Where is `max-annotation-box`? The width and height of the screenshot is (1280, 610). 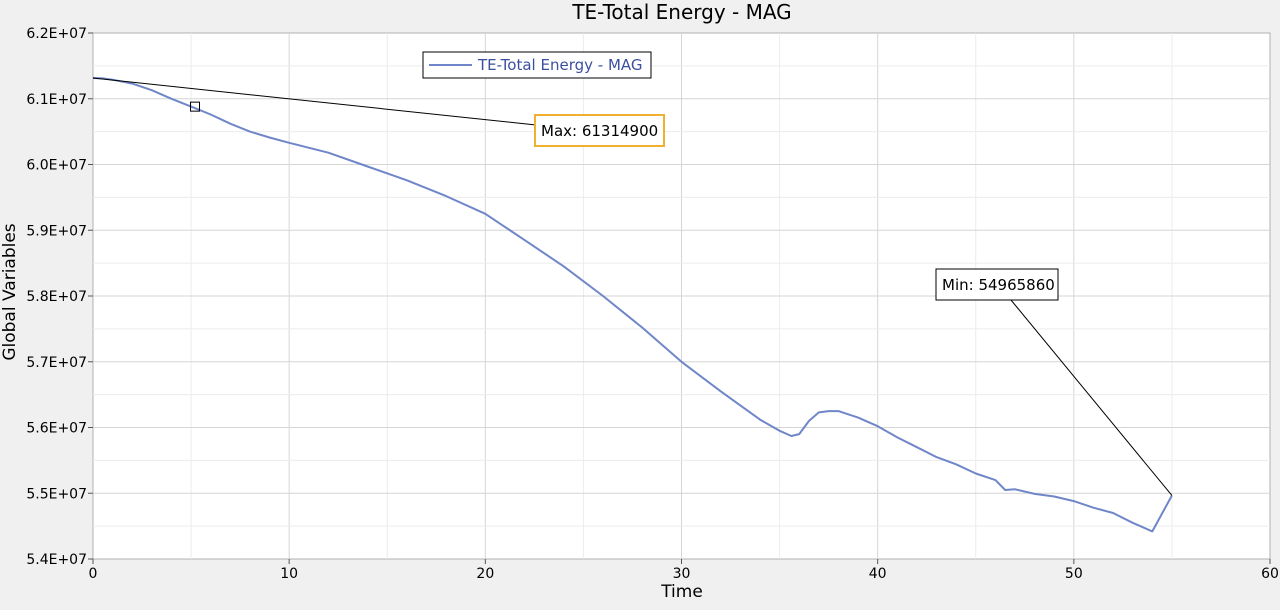
max-annotation-box is located at coordinates (599, 130).